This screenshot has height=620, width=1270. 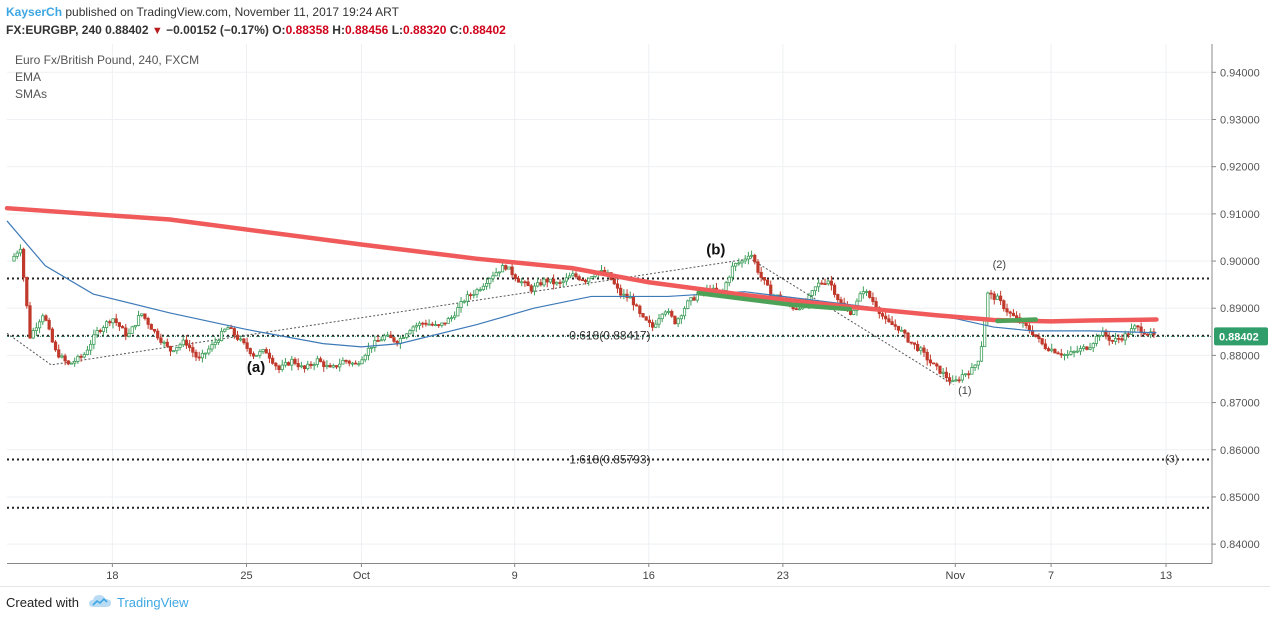 I want to click on wave-label: (3), so click(x=1171, y=460).